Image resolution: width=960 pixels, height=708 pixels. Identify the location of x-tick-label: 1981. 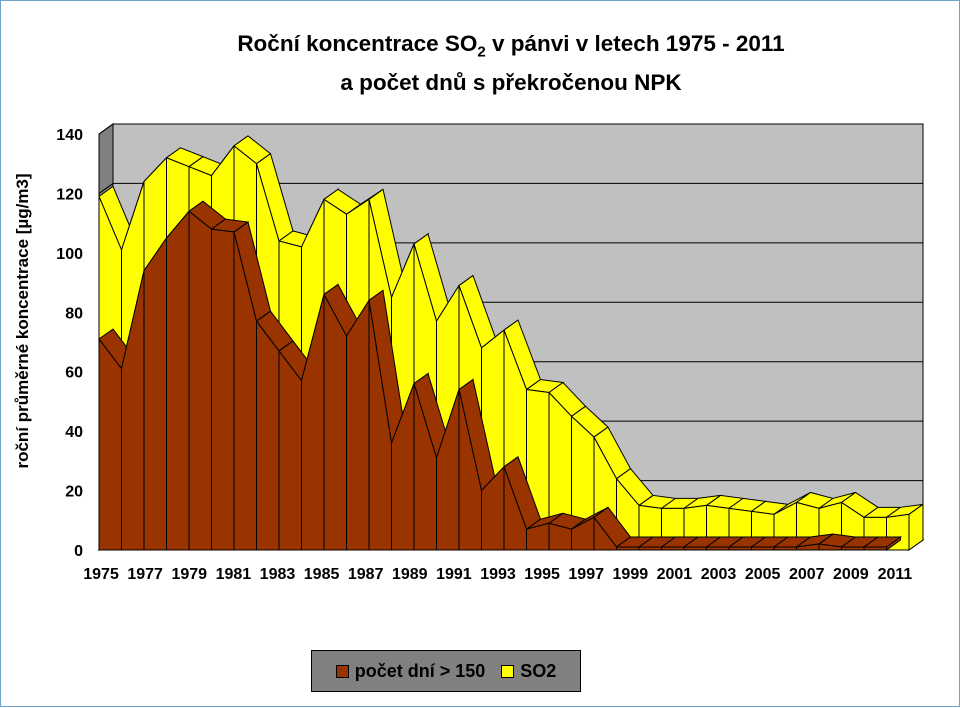
(234, 574).